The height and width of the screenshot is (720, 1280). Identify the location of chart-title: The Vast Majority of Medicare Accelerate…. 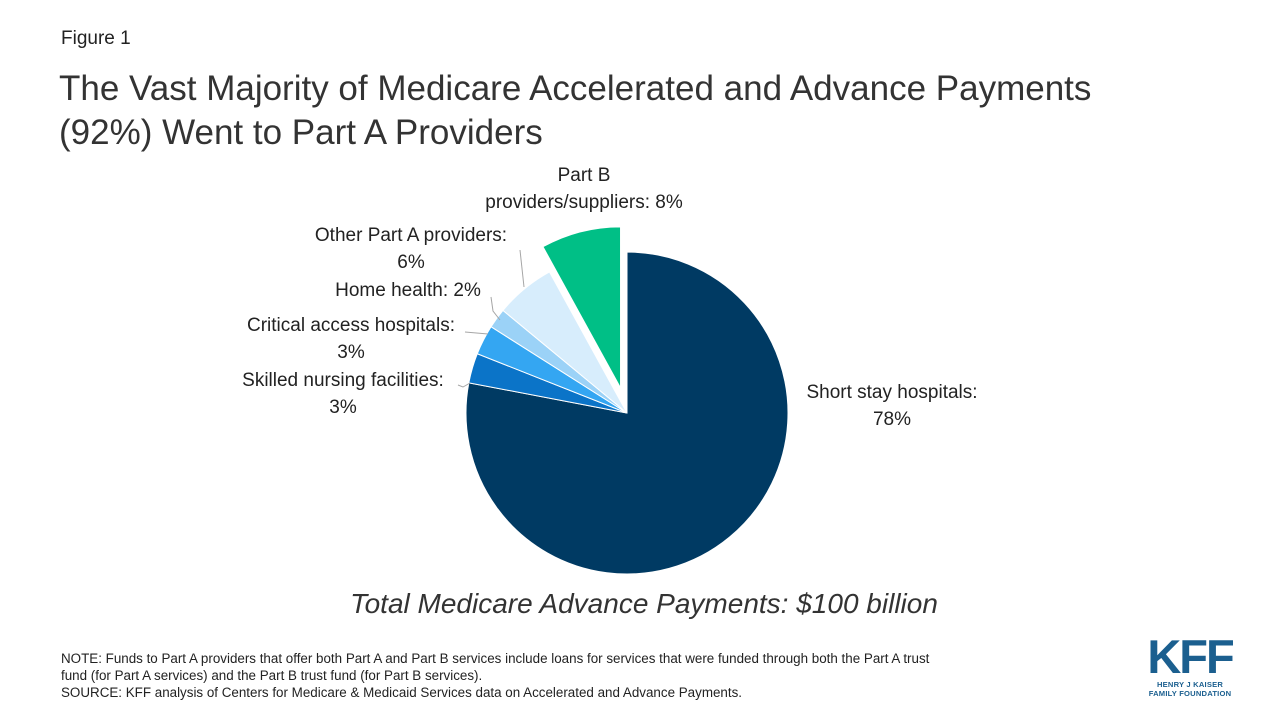
(634, 111).